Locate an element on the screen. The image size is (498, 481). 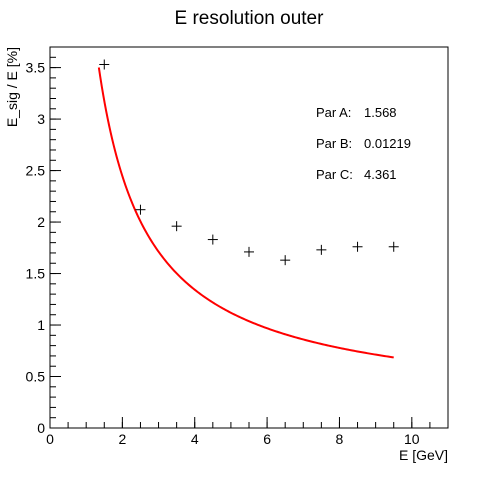
x-tick-label: 10 is located at coordinates (412, 439).